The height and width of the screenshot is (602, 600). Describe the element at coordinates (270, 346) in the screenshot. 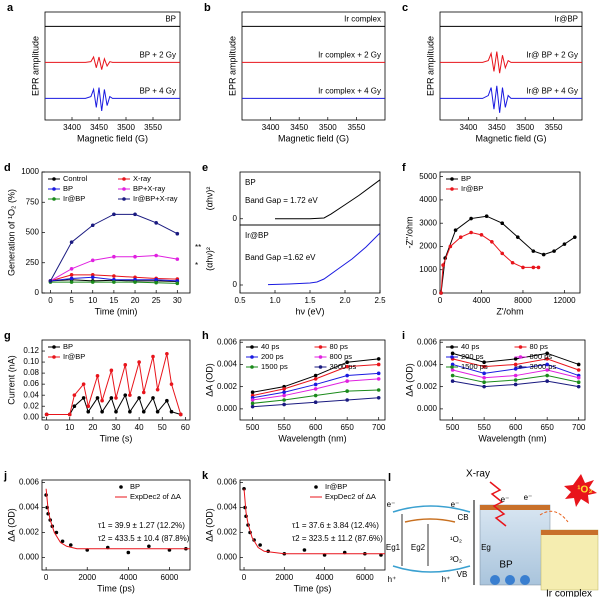

I see `legend-label: 40 ps` at that location.